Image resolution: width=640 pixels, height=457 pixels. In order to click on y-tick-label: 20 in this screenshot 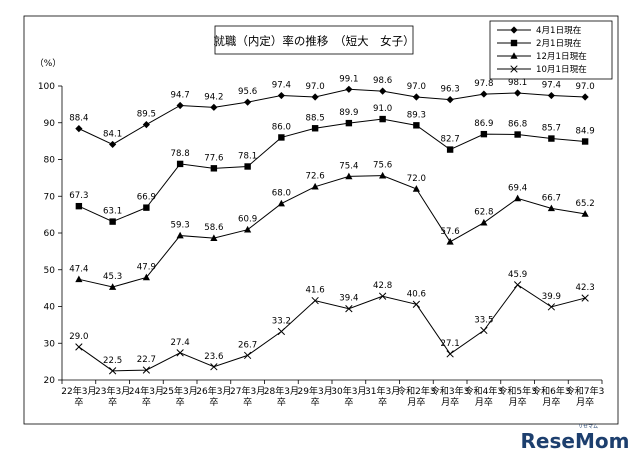, I will do `click(50, 381)`.